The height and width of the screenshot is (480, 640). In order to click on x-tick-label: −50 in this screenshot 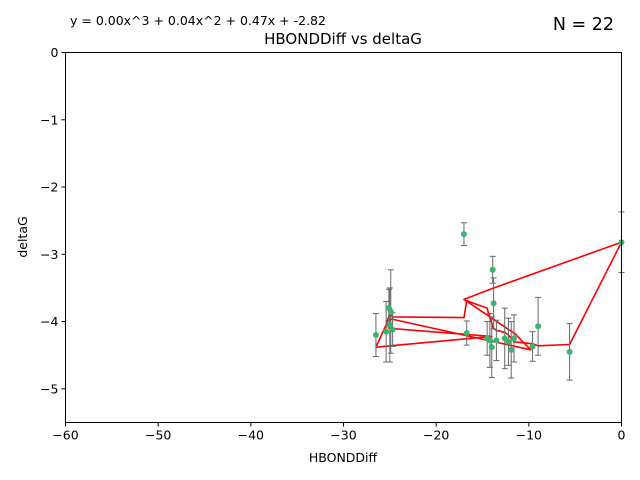, I will do `click(158, 435)`.